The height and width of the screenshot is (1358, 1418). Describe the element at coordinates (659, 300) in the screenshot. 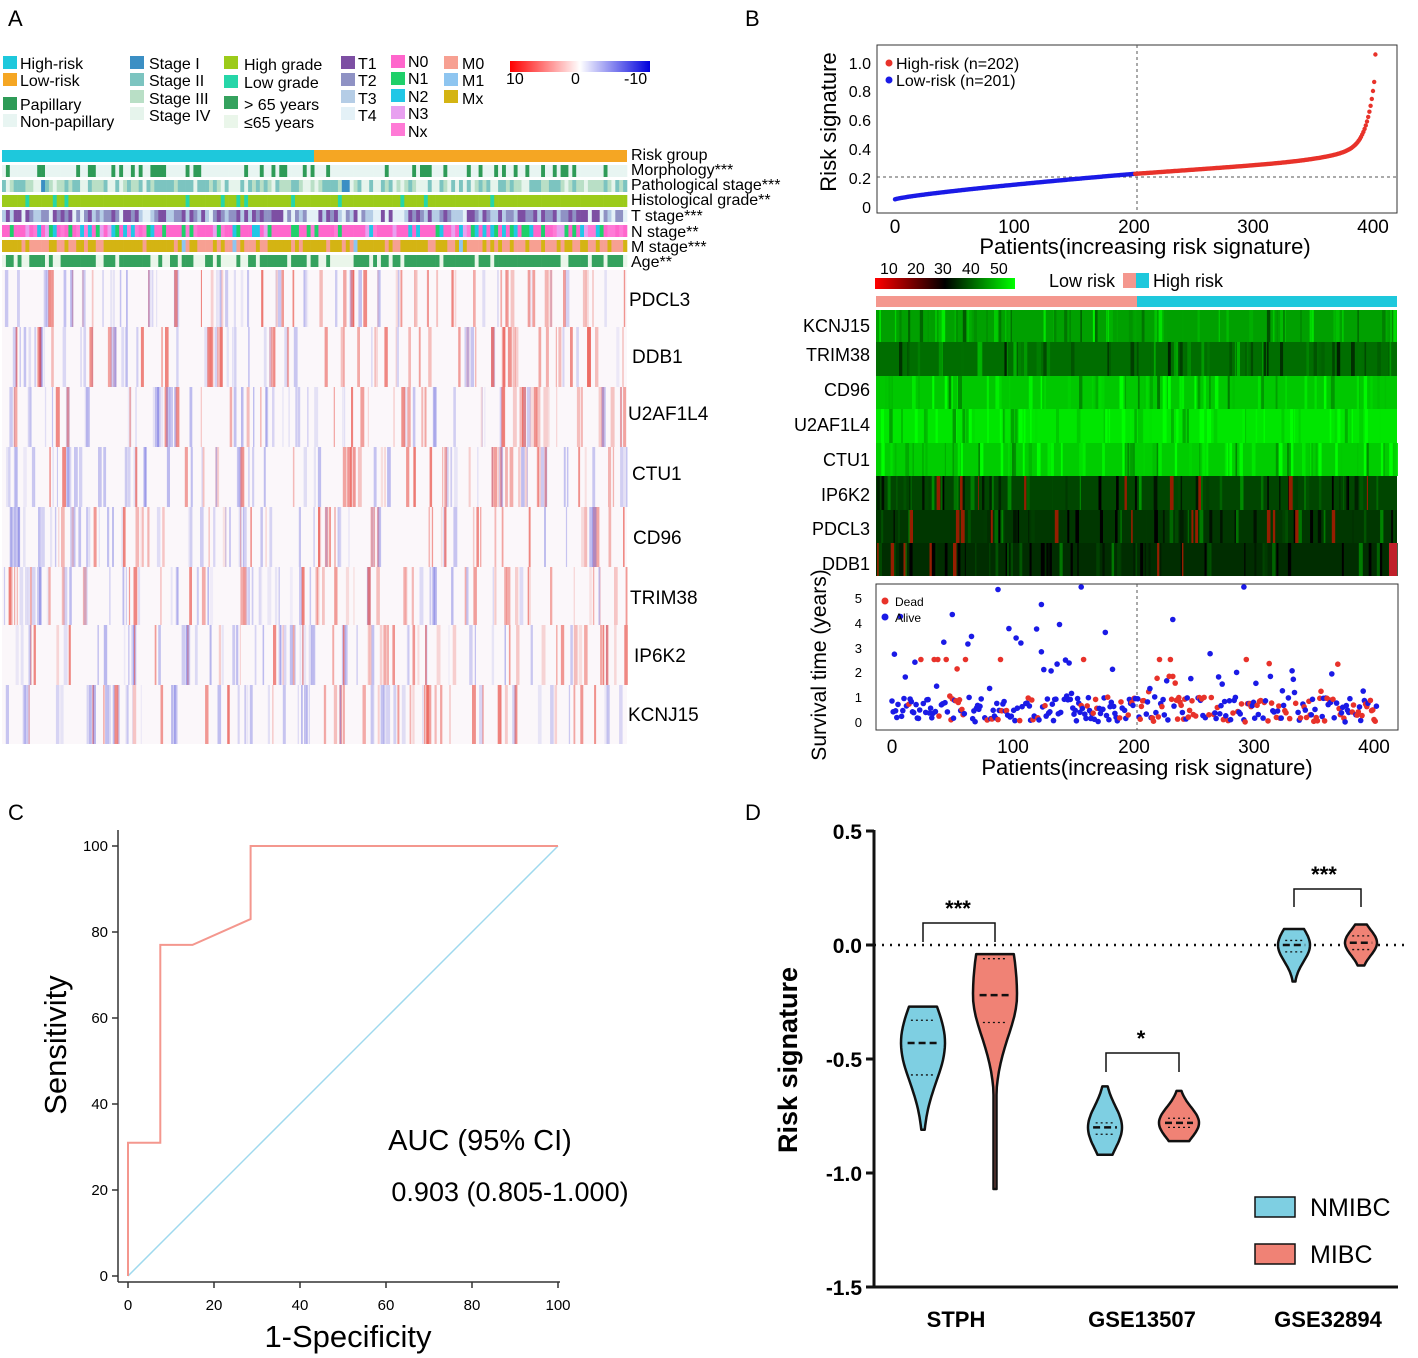

I see `gene-label: PDCL3` at that location.